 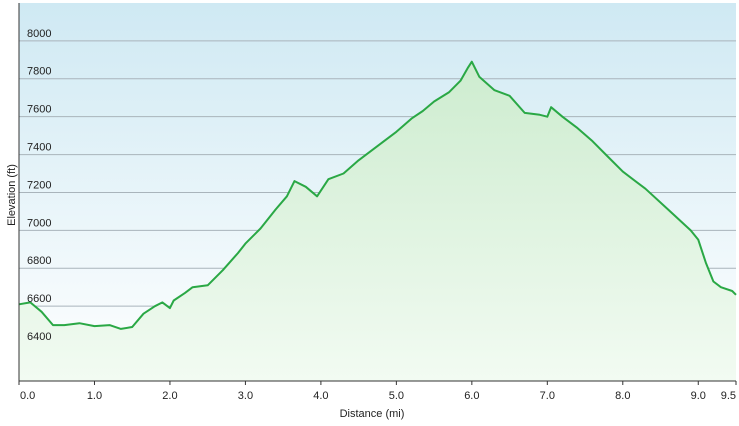 What do you see at coordinates (39, 147) in the screenshot?
I see `y-tick-label: 7400` at bounding box center [39, 147].